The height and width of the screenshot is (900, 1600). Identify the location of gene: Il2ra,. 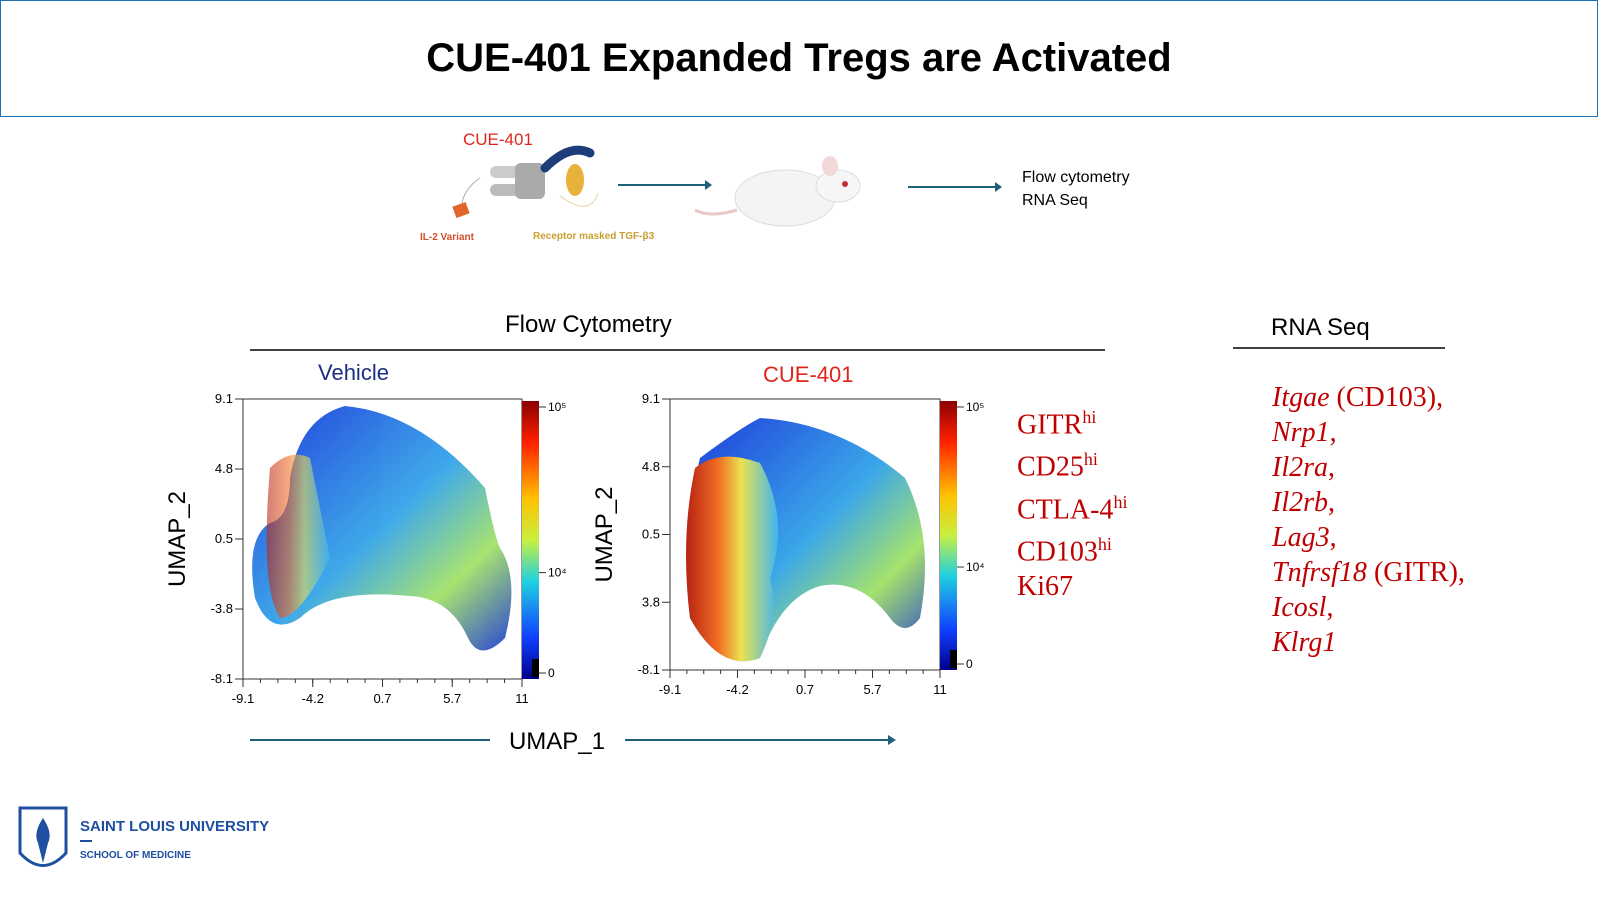
(1368, 467).